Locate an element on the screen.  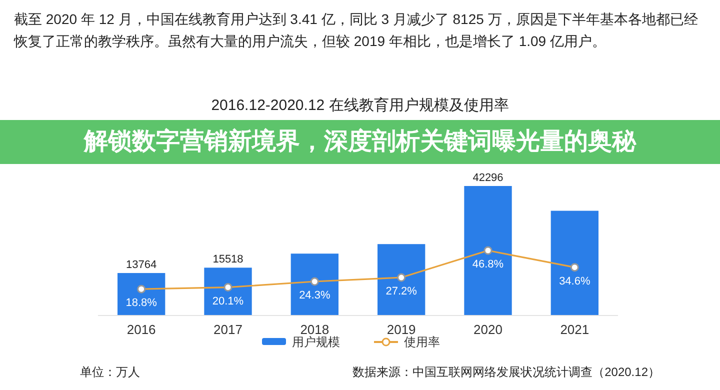
x-tick-label: 2019 is located at coordinates (401, 329).